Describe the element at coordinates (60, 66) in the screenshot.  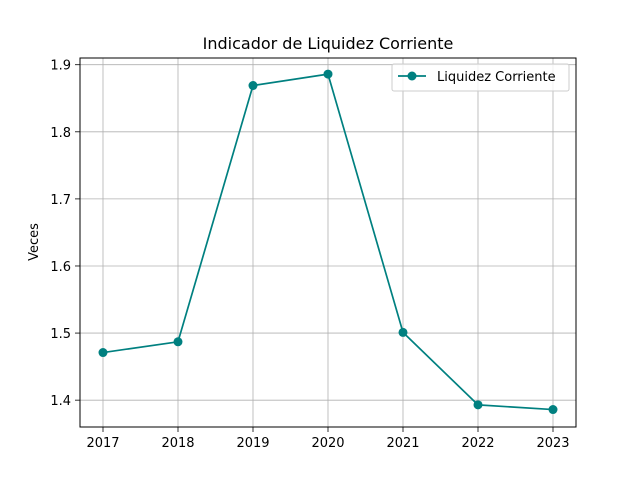
I see `y-tick-label: 1.9` at that location.